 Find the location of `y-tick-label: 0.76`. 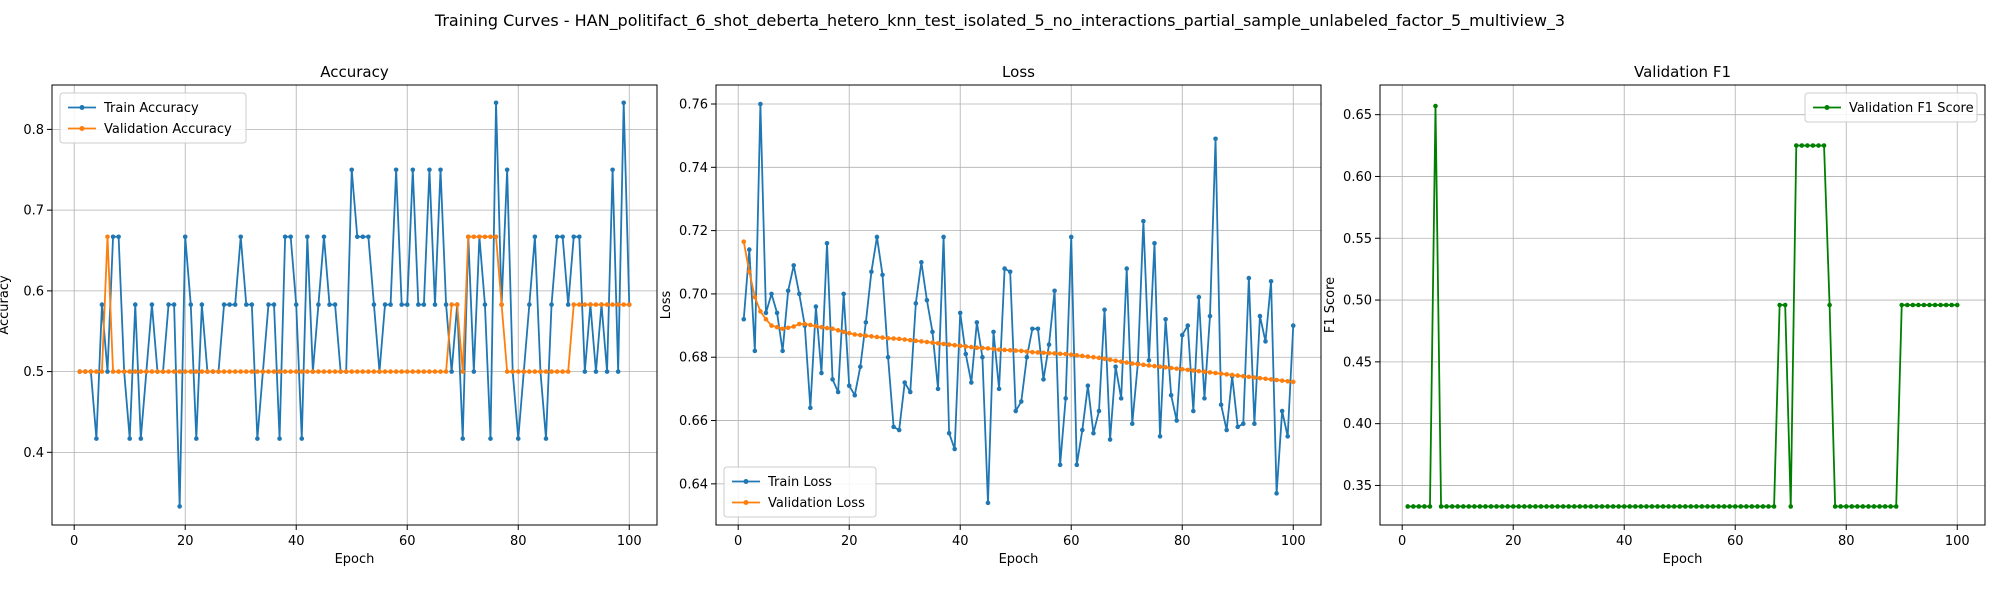

y-tick-label: 0.76 is located at coordinates (693, 104).